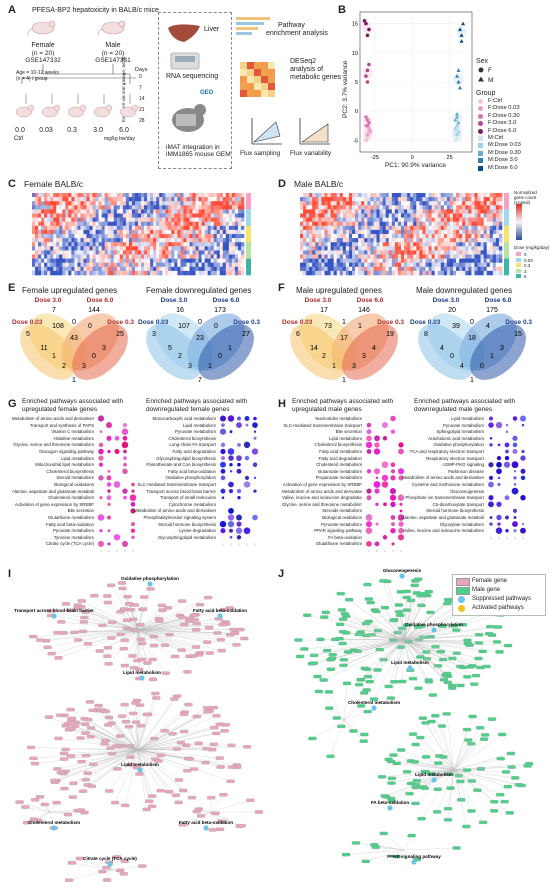  Describe the element at coordinates (355, 25) in the screenshot. I see `y-tick-label: 15` at that location.